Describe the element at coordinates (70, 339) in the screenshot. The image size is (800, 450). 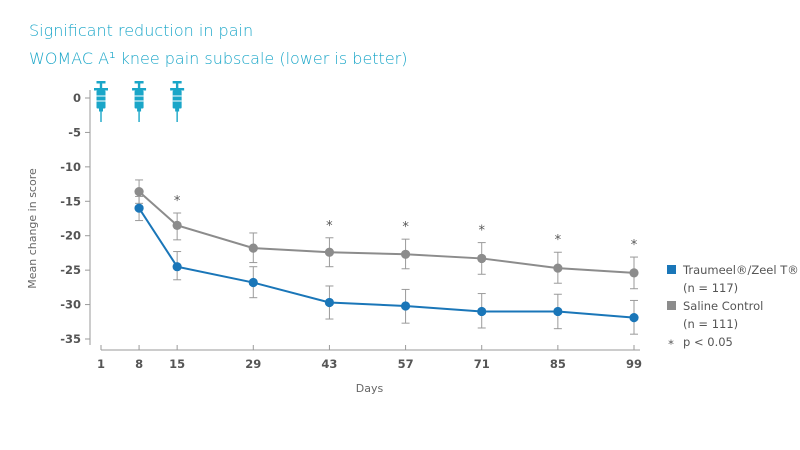
I see `y-tick-label: -35` at that location.